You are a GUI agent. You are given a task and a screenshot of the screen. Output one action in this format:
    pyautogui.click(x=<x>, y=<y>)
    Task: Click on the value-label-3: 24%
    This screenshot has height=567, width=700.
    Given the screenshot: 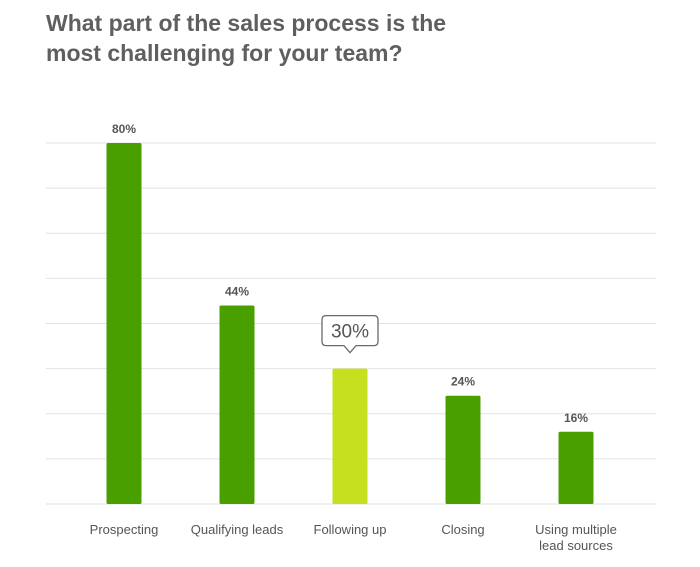 What is the action you would take?
    pyautogui.click(x=463, y=382)
    